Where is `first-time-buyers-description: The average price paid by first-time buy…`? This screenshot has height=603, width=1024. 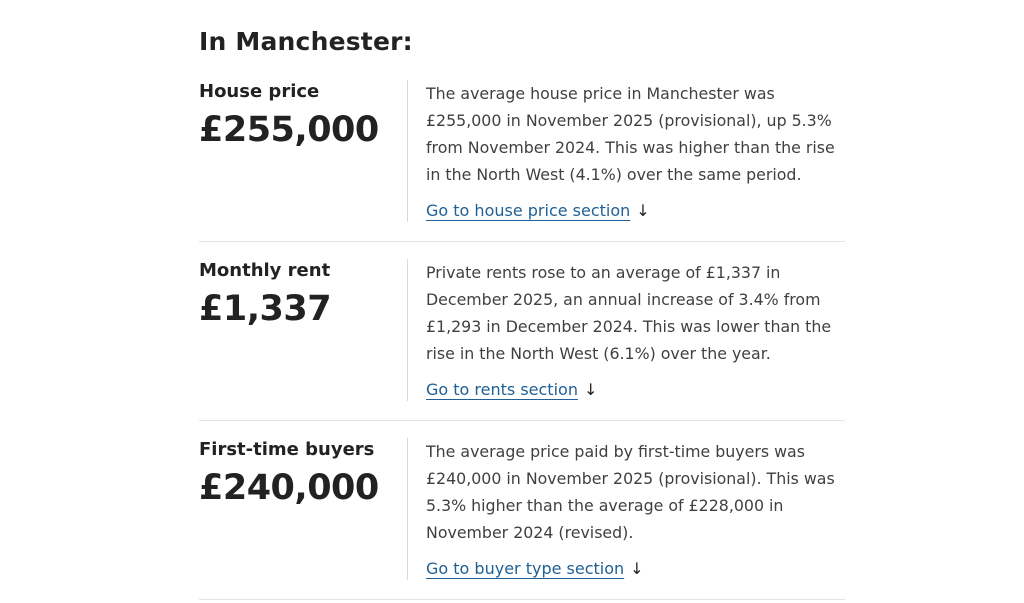 first-time-buyers-description: The average price paid by first-time buy… is located at coordinates (630, 492).